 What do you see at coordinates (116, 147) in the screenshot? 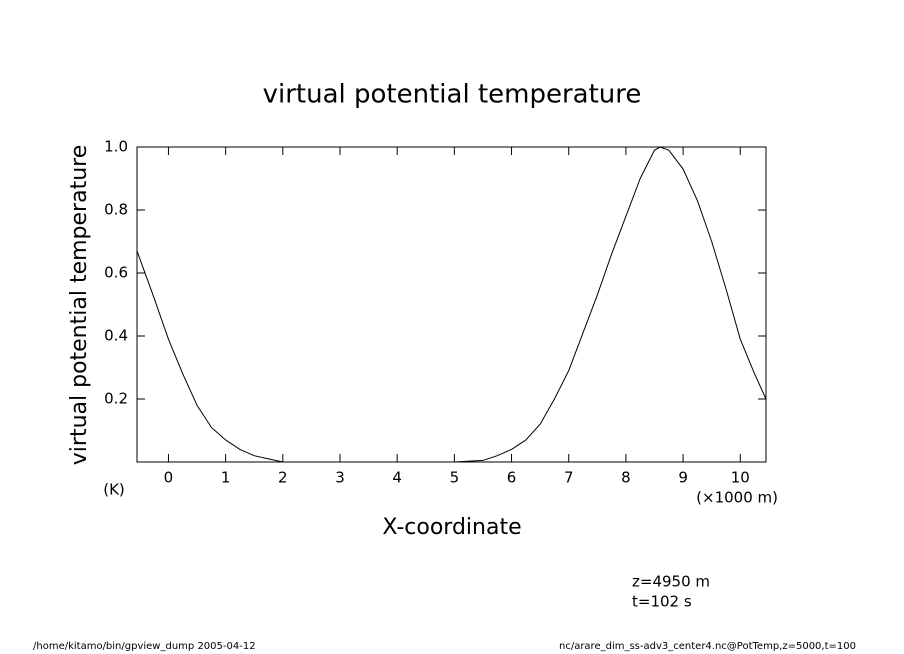
I see `y-tick-label: 1.0` at bounding box center [116, 147].